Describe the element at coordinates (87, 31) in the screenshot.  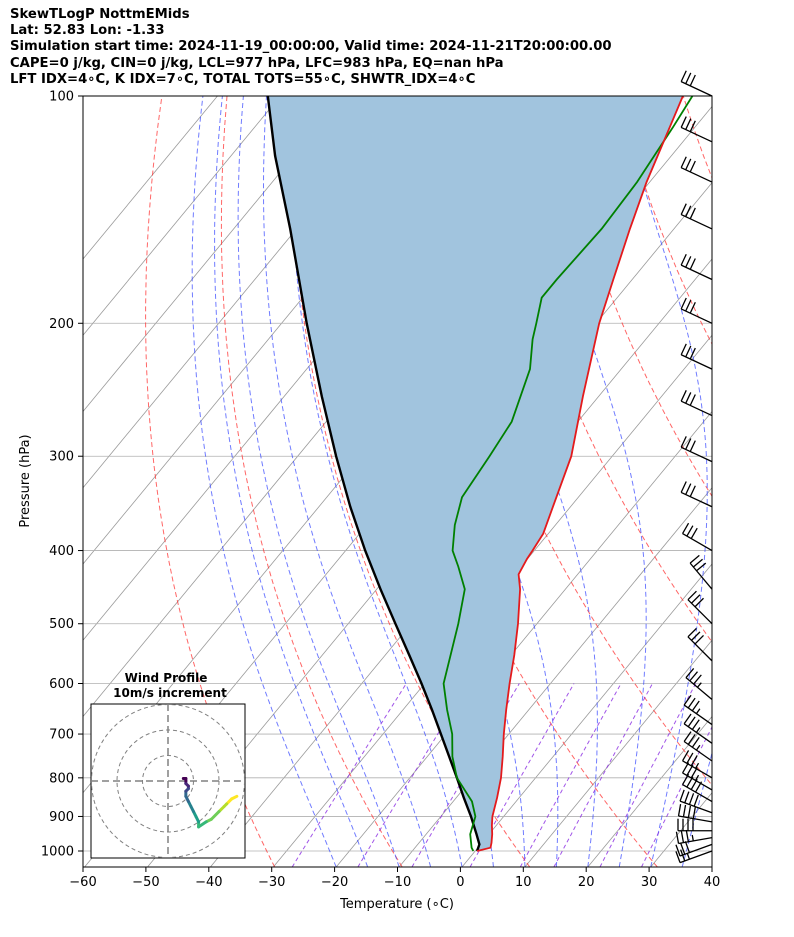
I see `location-line: Lat: 52.83 Lon: -1.33` at that location.